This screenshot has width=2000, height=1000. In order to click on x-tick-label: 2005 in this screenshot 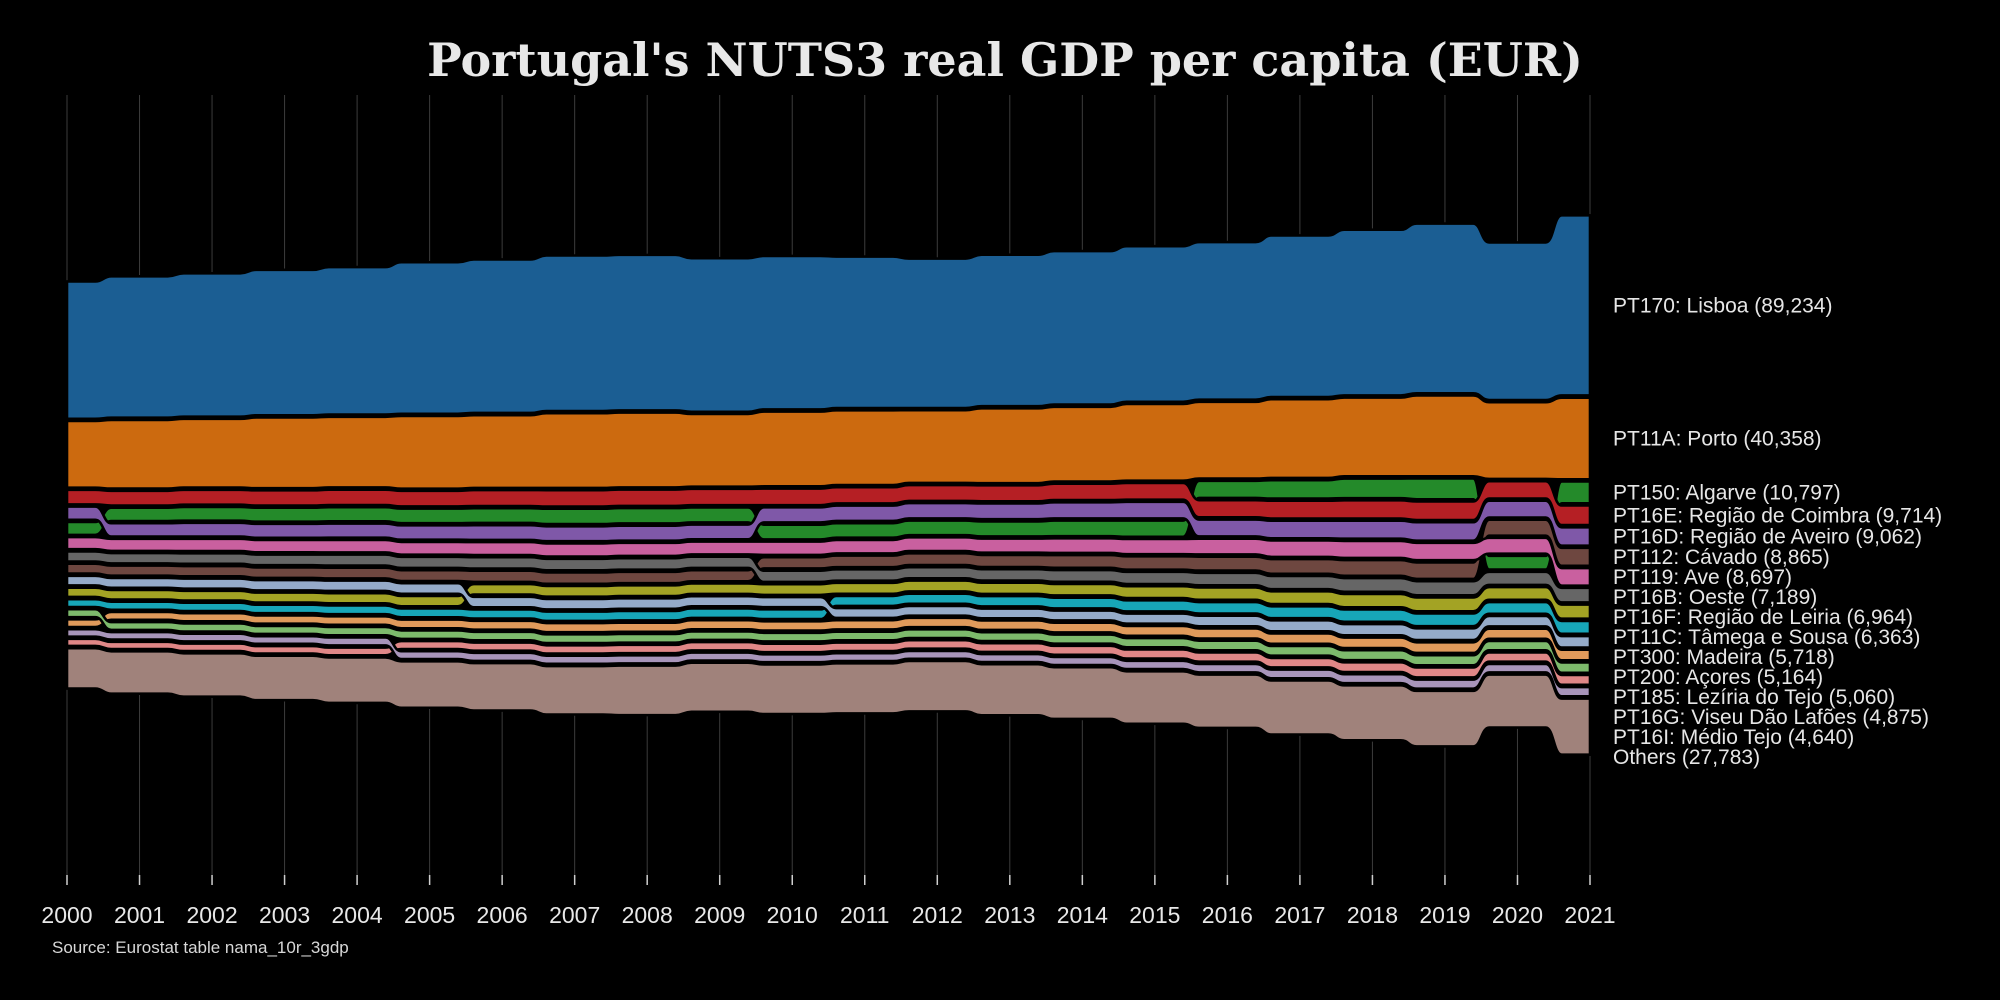, I will do `click(429, 915)`.